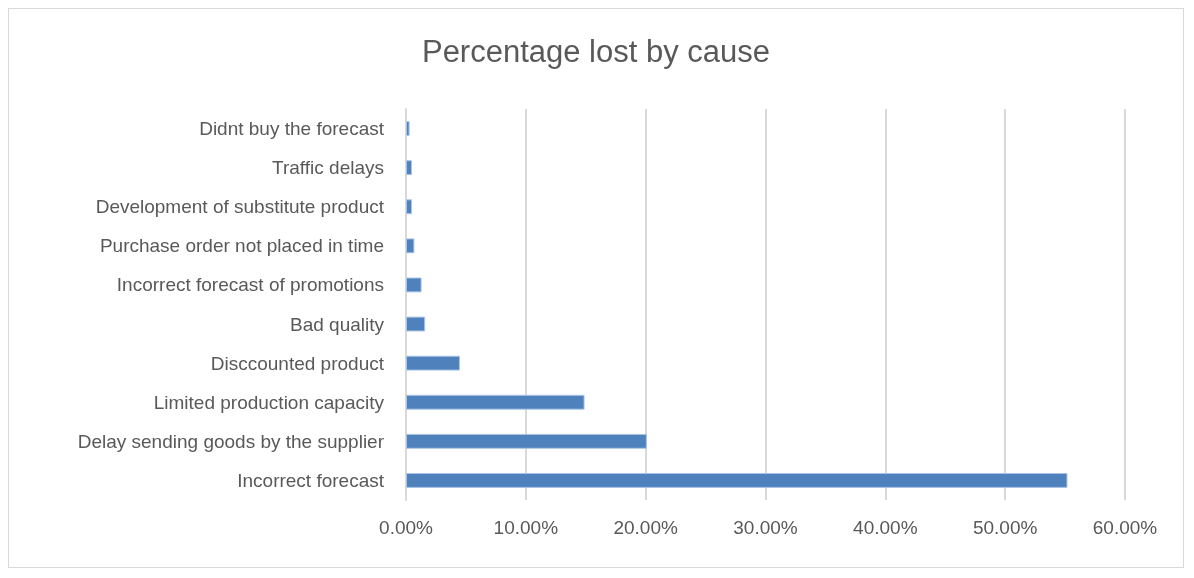 The height and width of the screenshot is (578, 1194). What do you see at coordinates (526, 527) in the screenshot?
I see `x-tick-label: 10.00%` at bounding box center [526, 527].